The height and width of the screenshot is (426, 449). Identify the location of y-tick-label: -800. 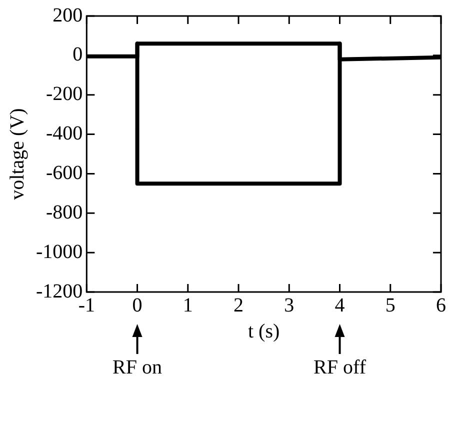
(64, 212).